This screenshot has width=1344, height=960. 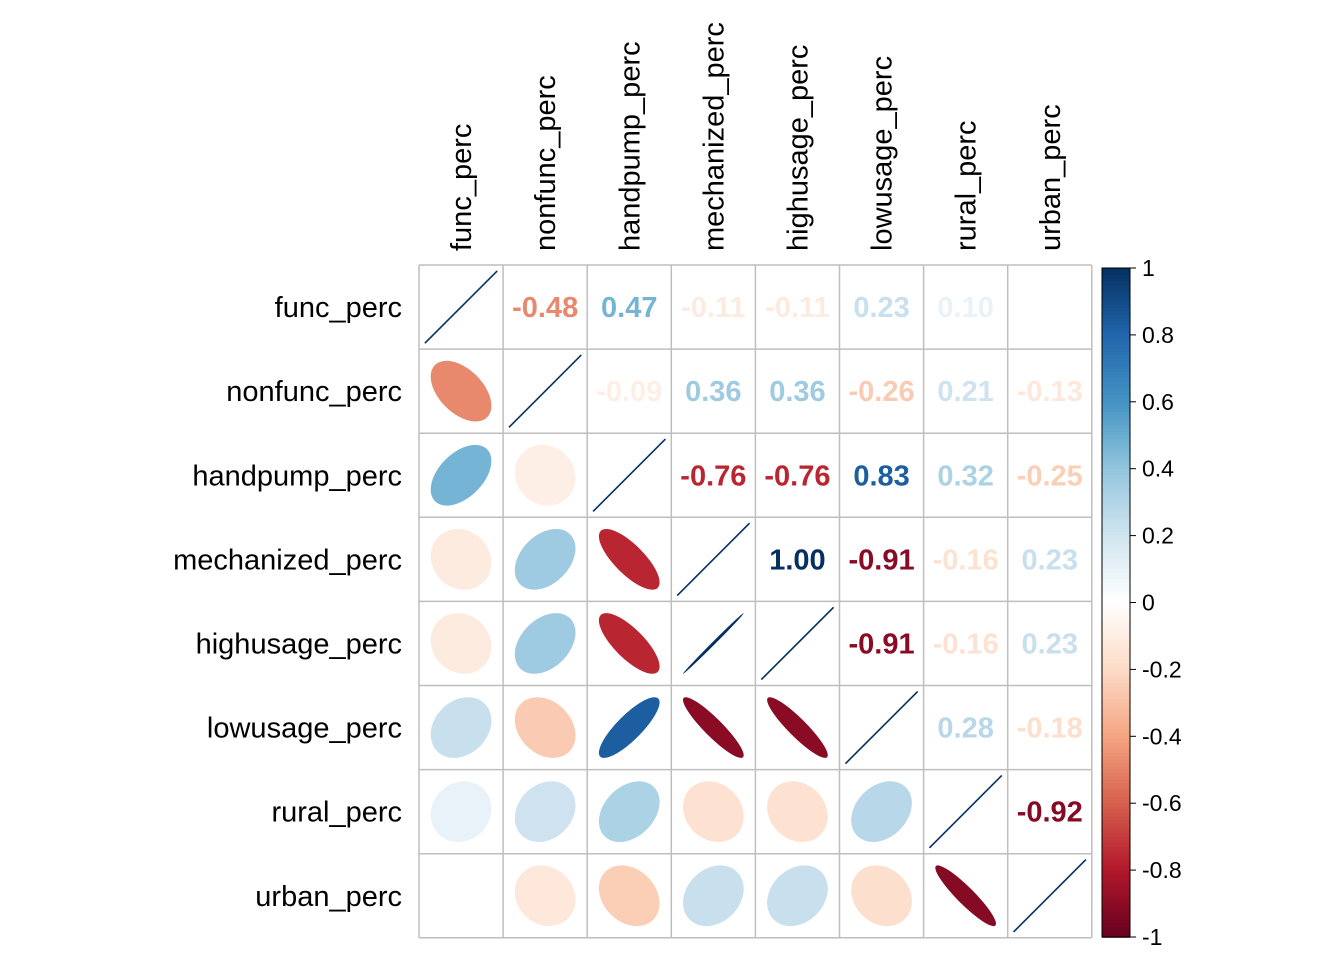 What do you see at coordinates (713, 476) in the screenshot?
I see `correlation-value: -0.76` at bounding box center [713, 476].